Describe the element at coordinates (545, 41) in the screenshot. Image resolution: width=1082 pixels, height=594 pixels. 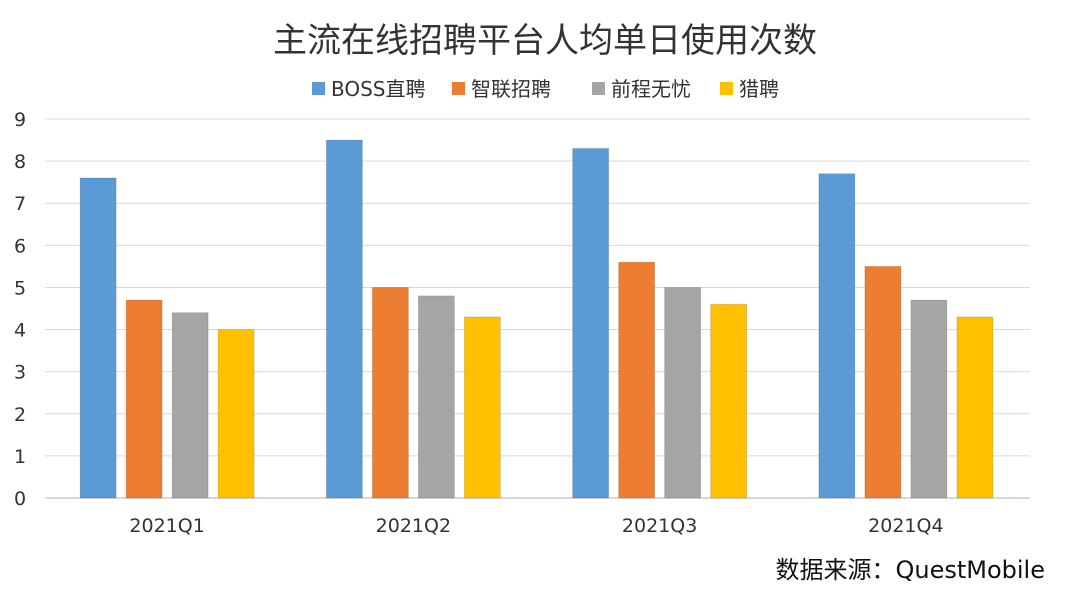
I see `chart-title: 主流在线招聘平台人均单日使用次数` at that location.